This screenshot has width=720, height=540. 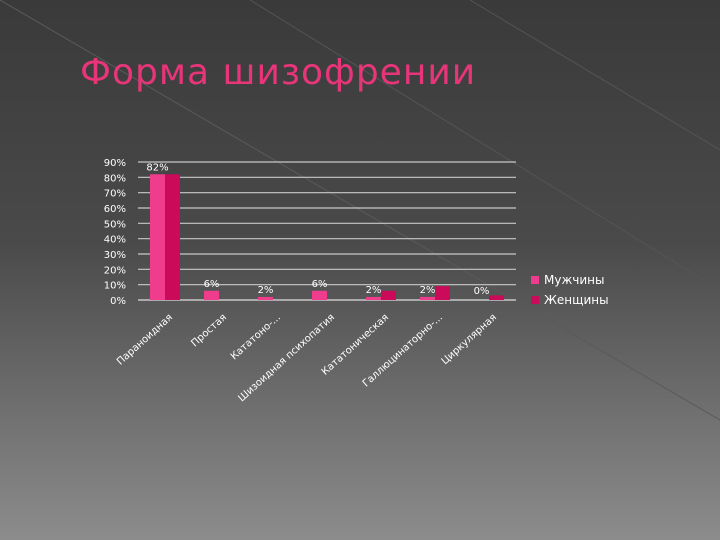 I want to click on data-label: 0%, so click(x=482, y=291).